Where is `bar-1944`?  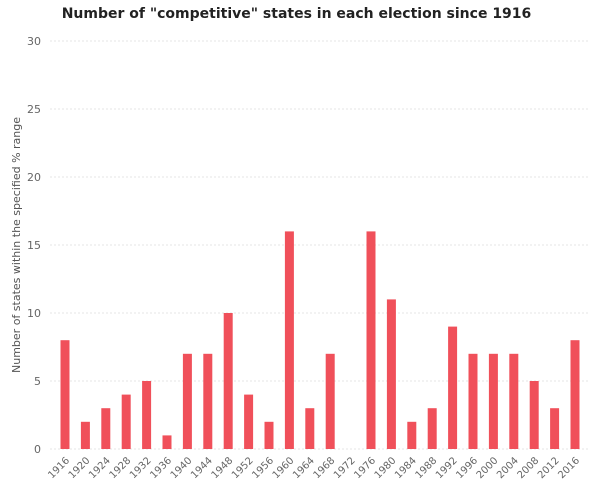
bar-1944 is located at coordinates (208, 401).